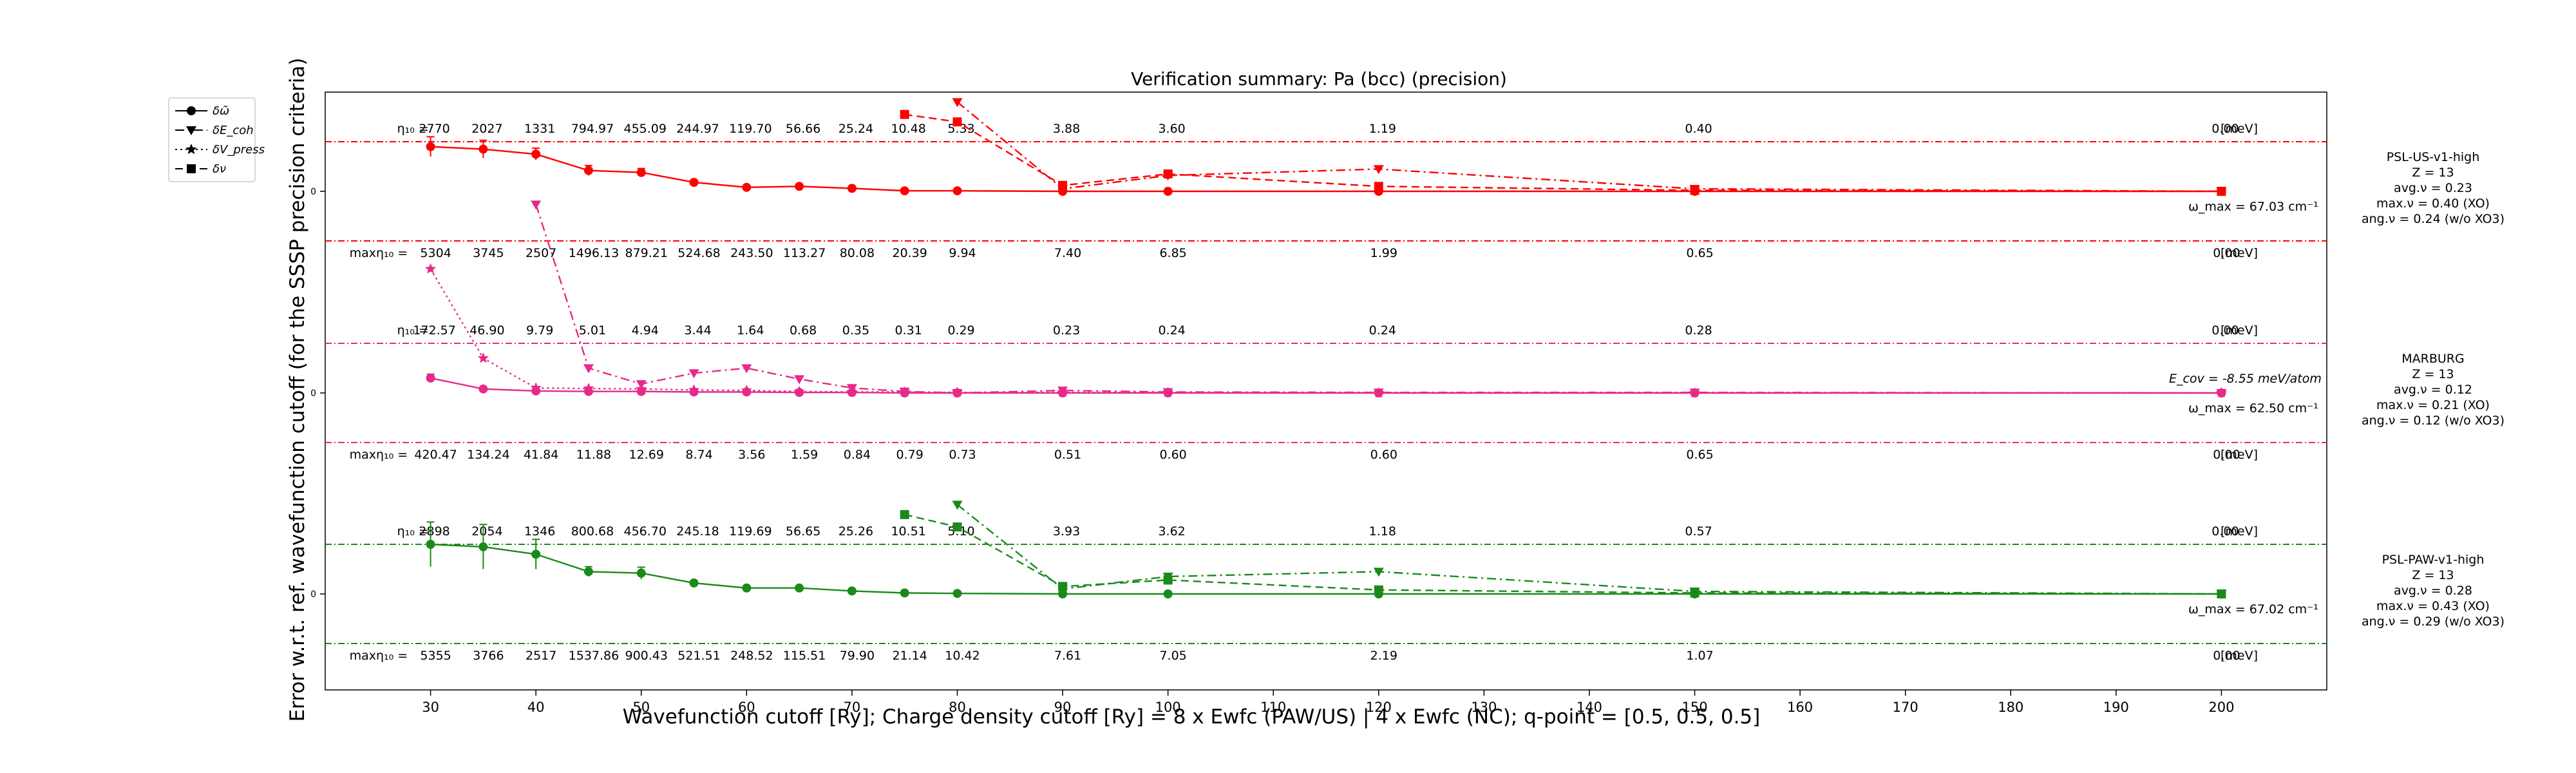 The width and height of the screenshot is (2576, 773). I want to click on max-eta-value: 20.39, so click(910, 253).